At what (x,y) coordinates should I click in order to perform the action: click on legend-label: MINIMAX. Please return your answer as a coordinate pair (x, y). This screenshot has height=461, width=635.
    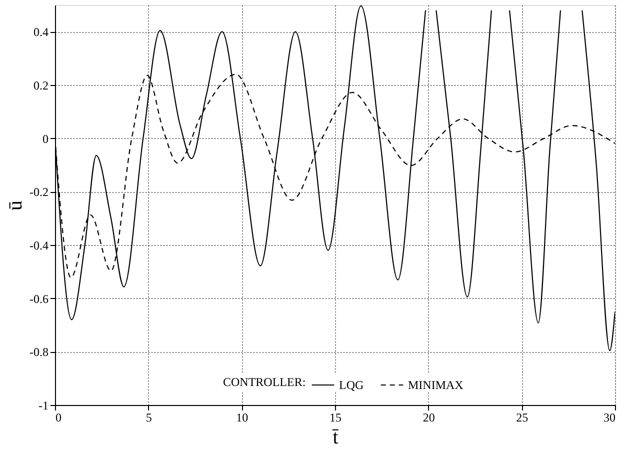
    Looking at the image, I should click on (436, 385).